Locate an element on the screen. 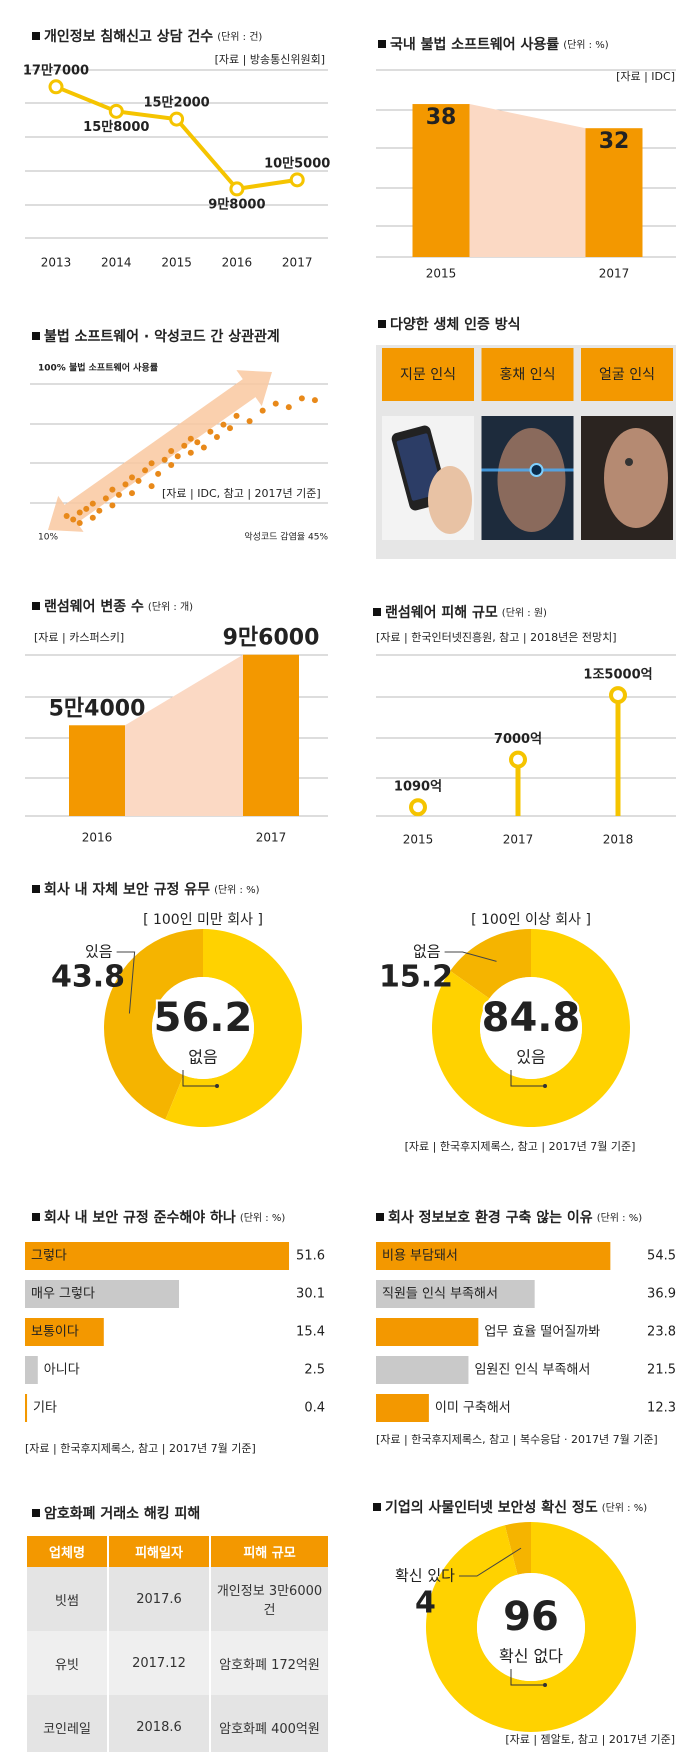 Image resolution: width=700 pixels, height=1752 pixels. data-label: 17만7000 is located at coordinates (56, 70).